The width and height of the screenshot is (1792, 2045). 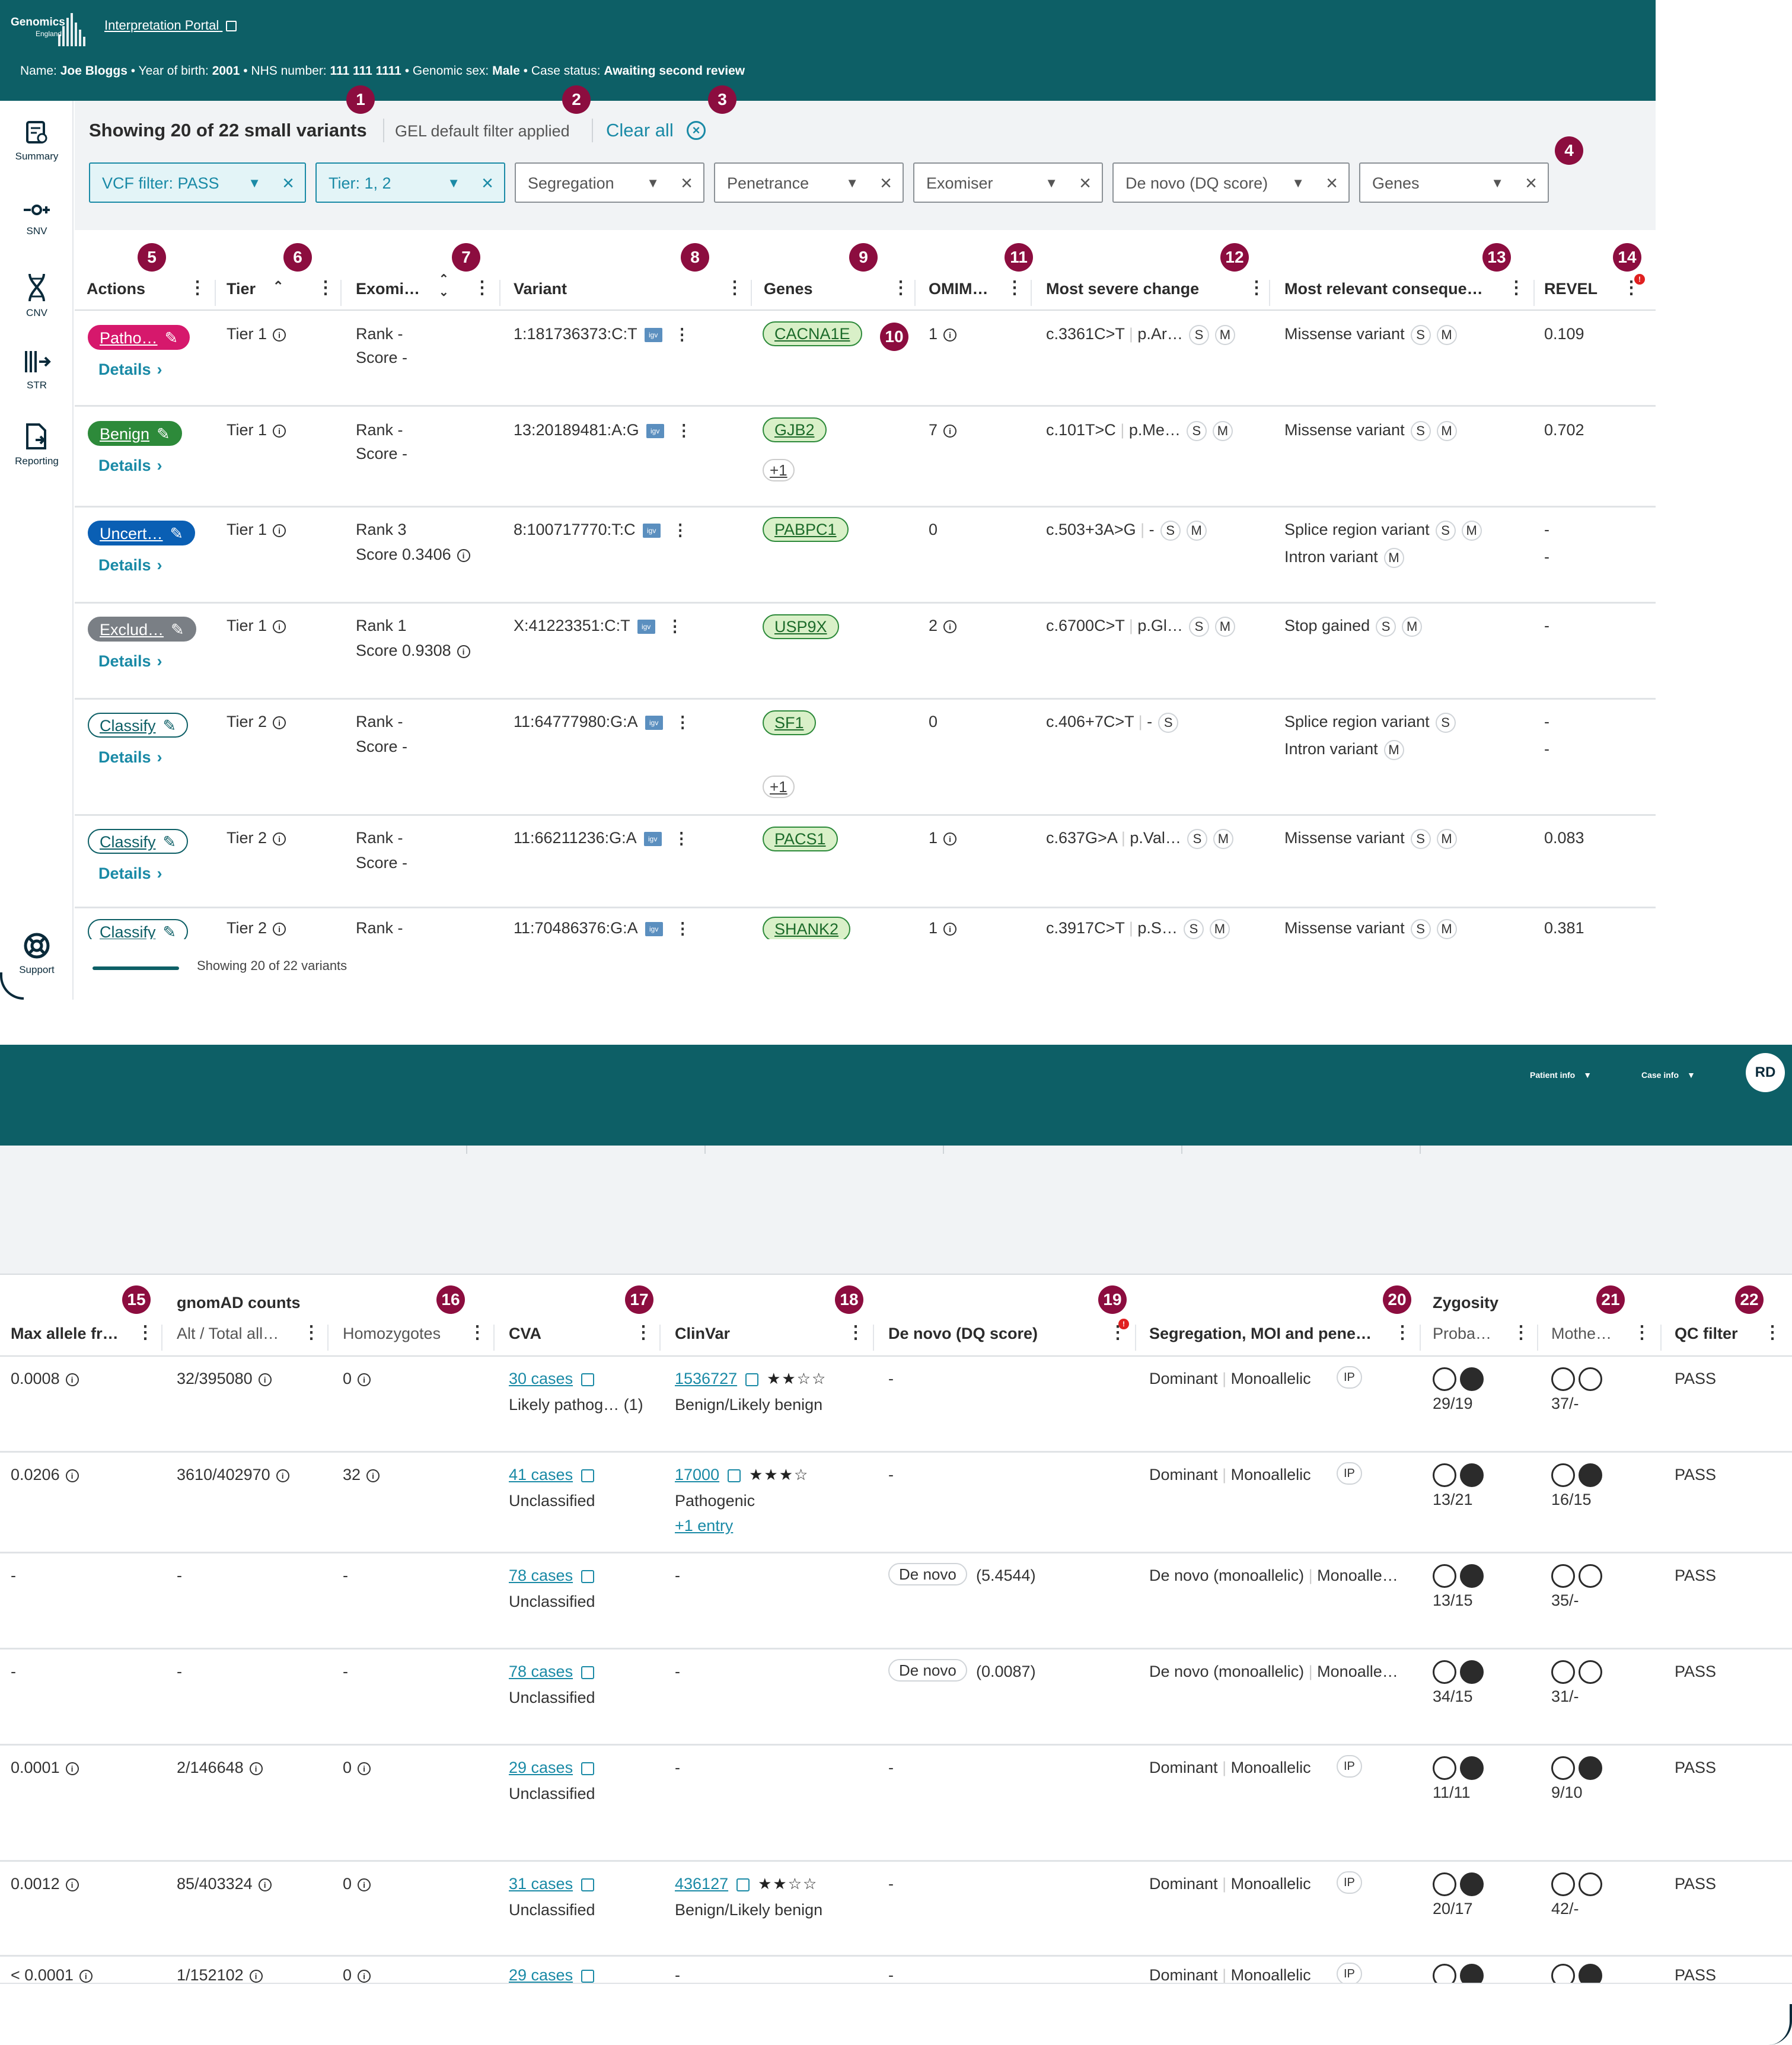 I want to click on more-genes-link: +1, so click(x=779, y=787).